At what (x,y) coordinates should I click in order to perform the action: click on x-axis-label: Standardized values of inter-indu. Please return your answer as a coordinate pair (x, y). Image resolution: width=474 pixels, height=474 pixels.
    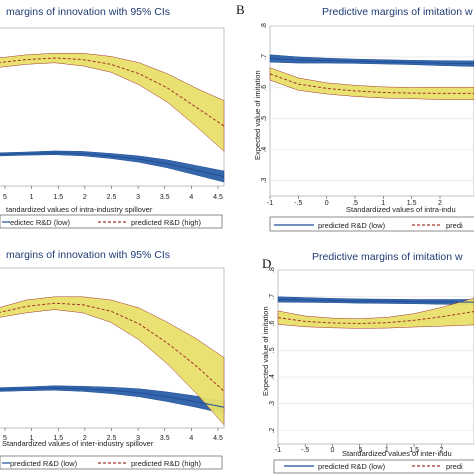
    Looking at the image, I should click on (397, 453).